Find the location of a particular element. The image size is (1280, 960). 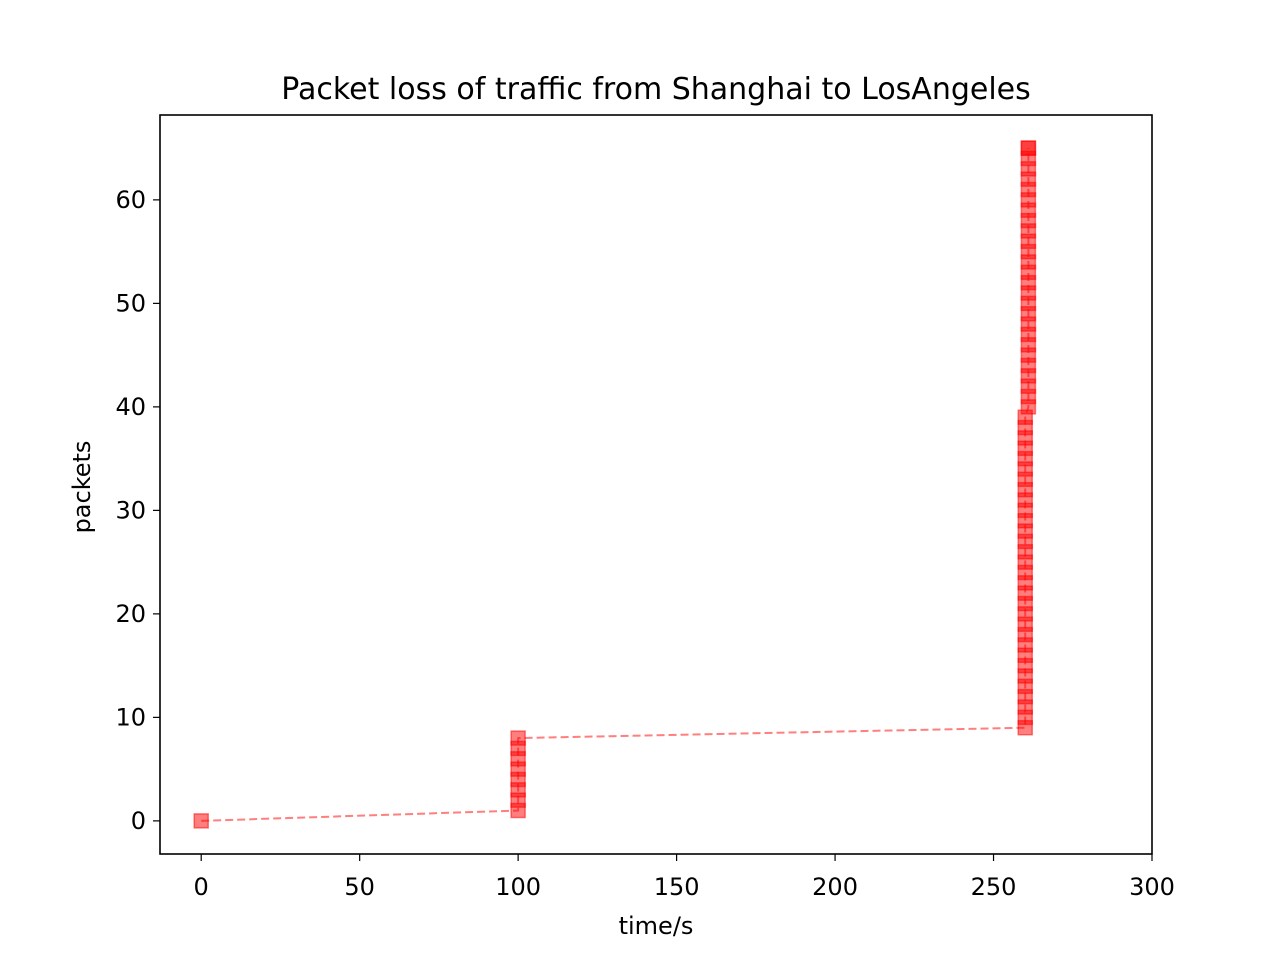

x-axis: 0 50 100 150 200 250 300 is located at coordinates (684, 877).